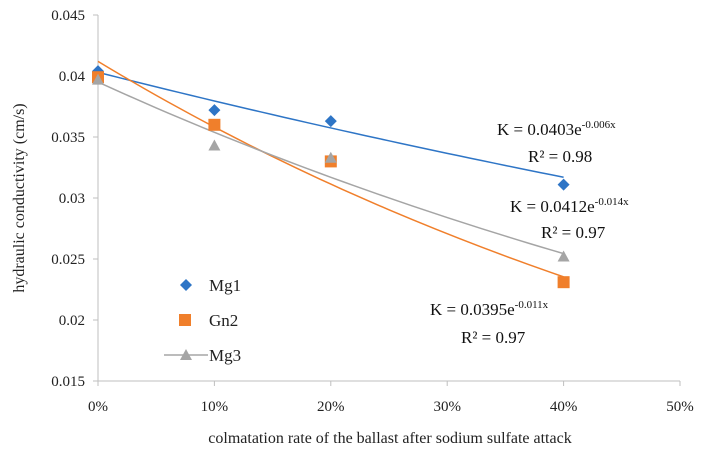 The height and width of the screenshot is (452, 705). I want to click on y-tick-label: 0.015, so click(68, 382).